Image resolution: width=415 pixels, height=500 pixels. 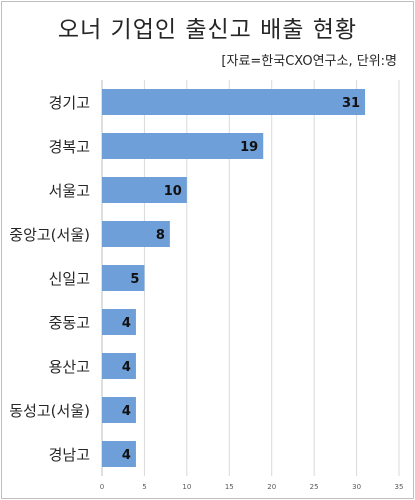 What do you see at coordinates (399, 487) in the screenshot?
I see `x-tick-label: 35` at bounding box center [399, 487].